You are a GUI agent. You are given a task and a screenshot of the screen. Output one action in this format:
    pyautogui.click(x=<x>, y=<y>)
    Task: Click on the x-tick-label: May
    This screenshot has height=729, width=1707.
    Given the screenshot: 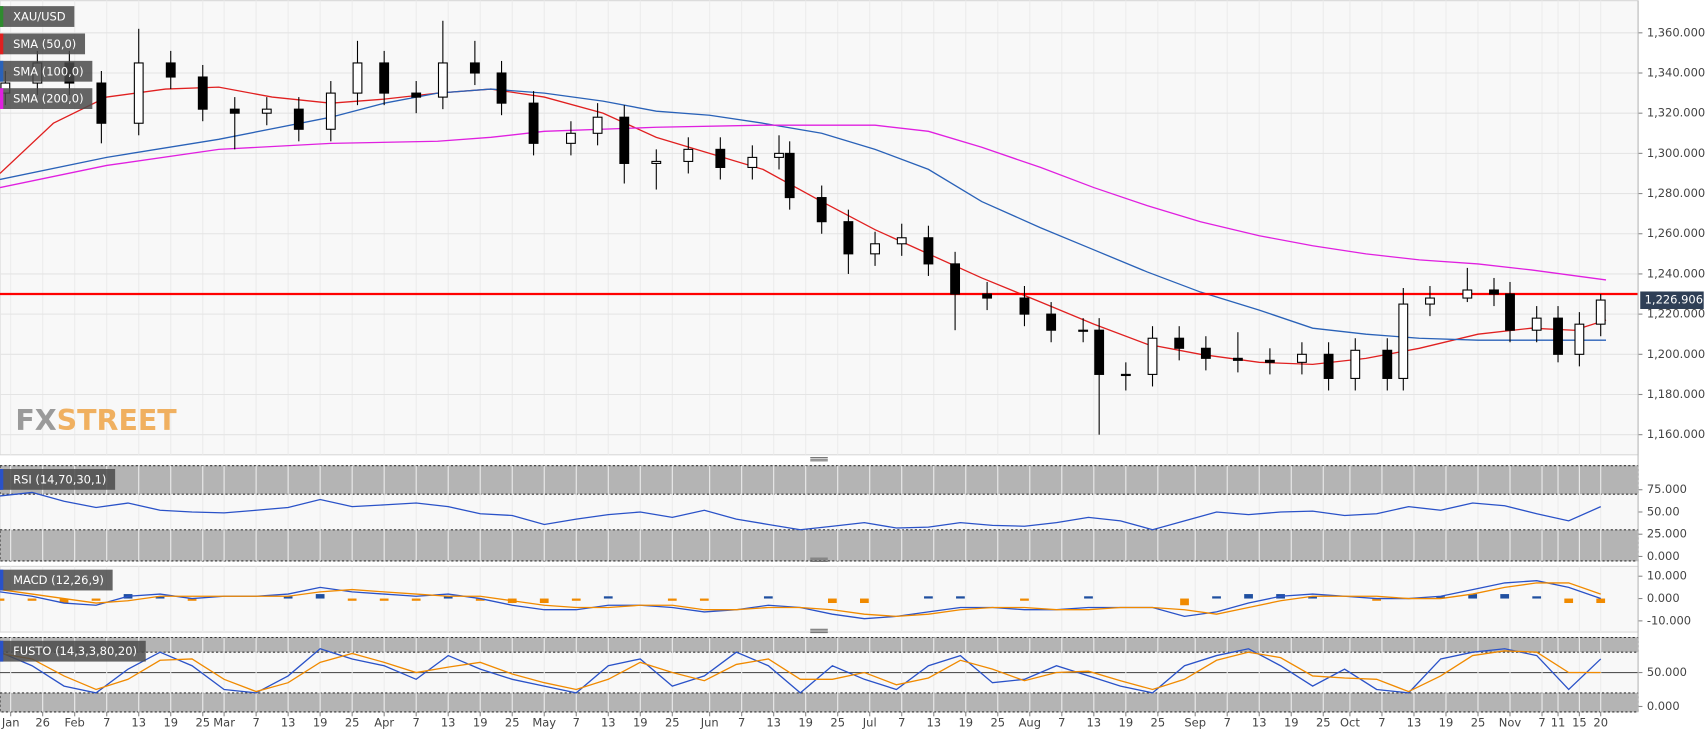 What is the action you would take?
    pyautogui.click(x=544, y=722)
    